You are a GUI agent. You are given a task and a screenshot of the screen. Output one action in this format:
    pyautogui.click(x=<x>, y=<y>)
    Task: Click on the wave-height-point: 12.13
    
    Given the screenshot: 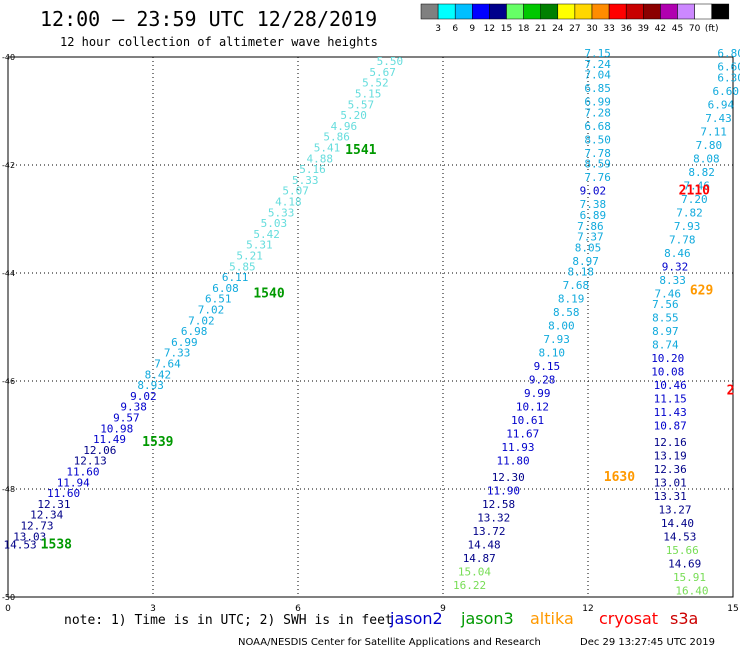 What is the action you would take?
    pyautogui.click(x=90, y=461)
    